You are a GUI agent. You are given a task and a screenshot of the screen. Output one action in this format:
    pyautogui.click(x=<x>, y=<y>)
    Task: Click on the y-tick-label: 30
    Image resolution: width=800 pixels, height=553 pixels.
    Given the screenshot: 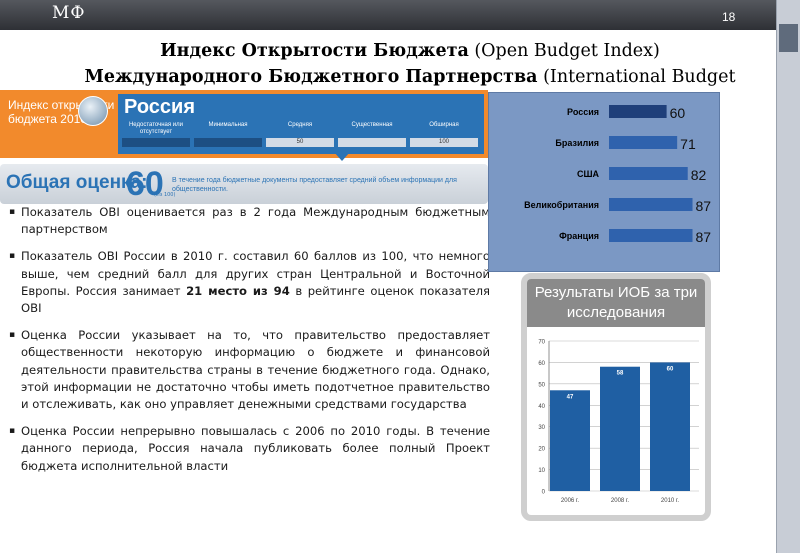 What is the action you would take?
    pyautogui.click(x=541, y=428)
    